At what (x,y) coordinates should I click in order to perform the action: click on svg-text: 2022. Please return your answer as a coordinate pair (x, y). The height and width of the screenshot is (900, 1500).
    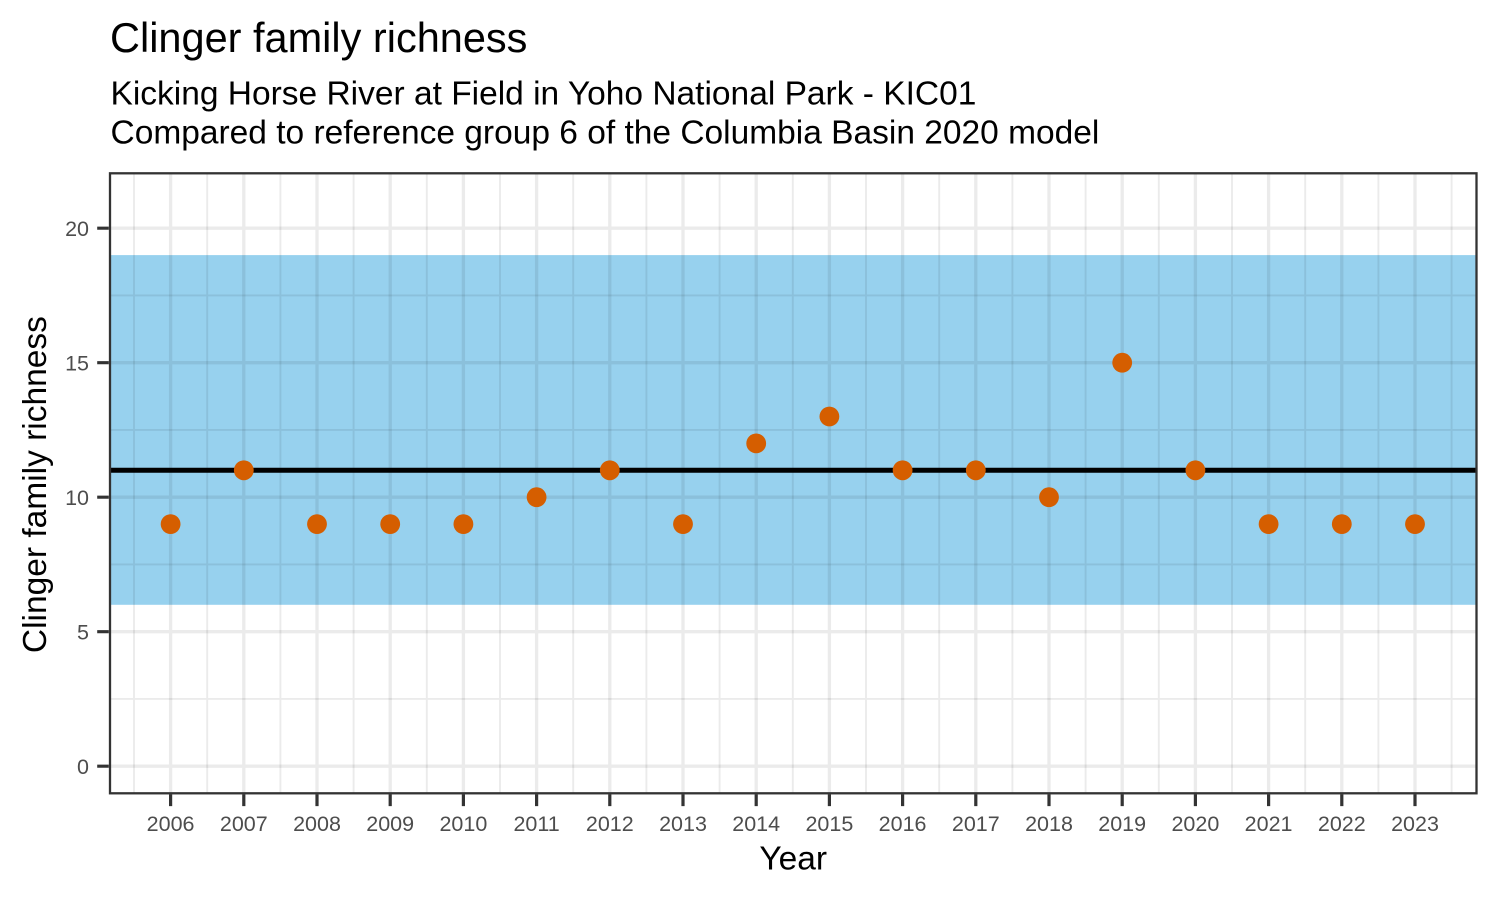
    Looking at the image, I should click on (1342, 824).